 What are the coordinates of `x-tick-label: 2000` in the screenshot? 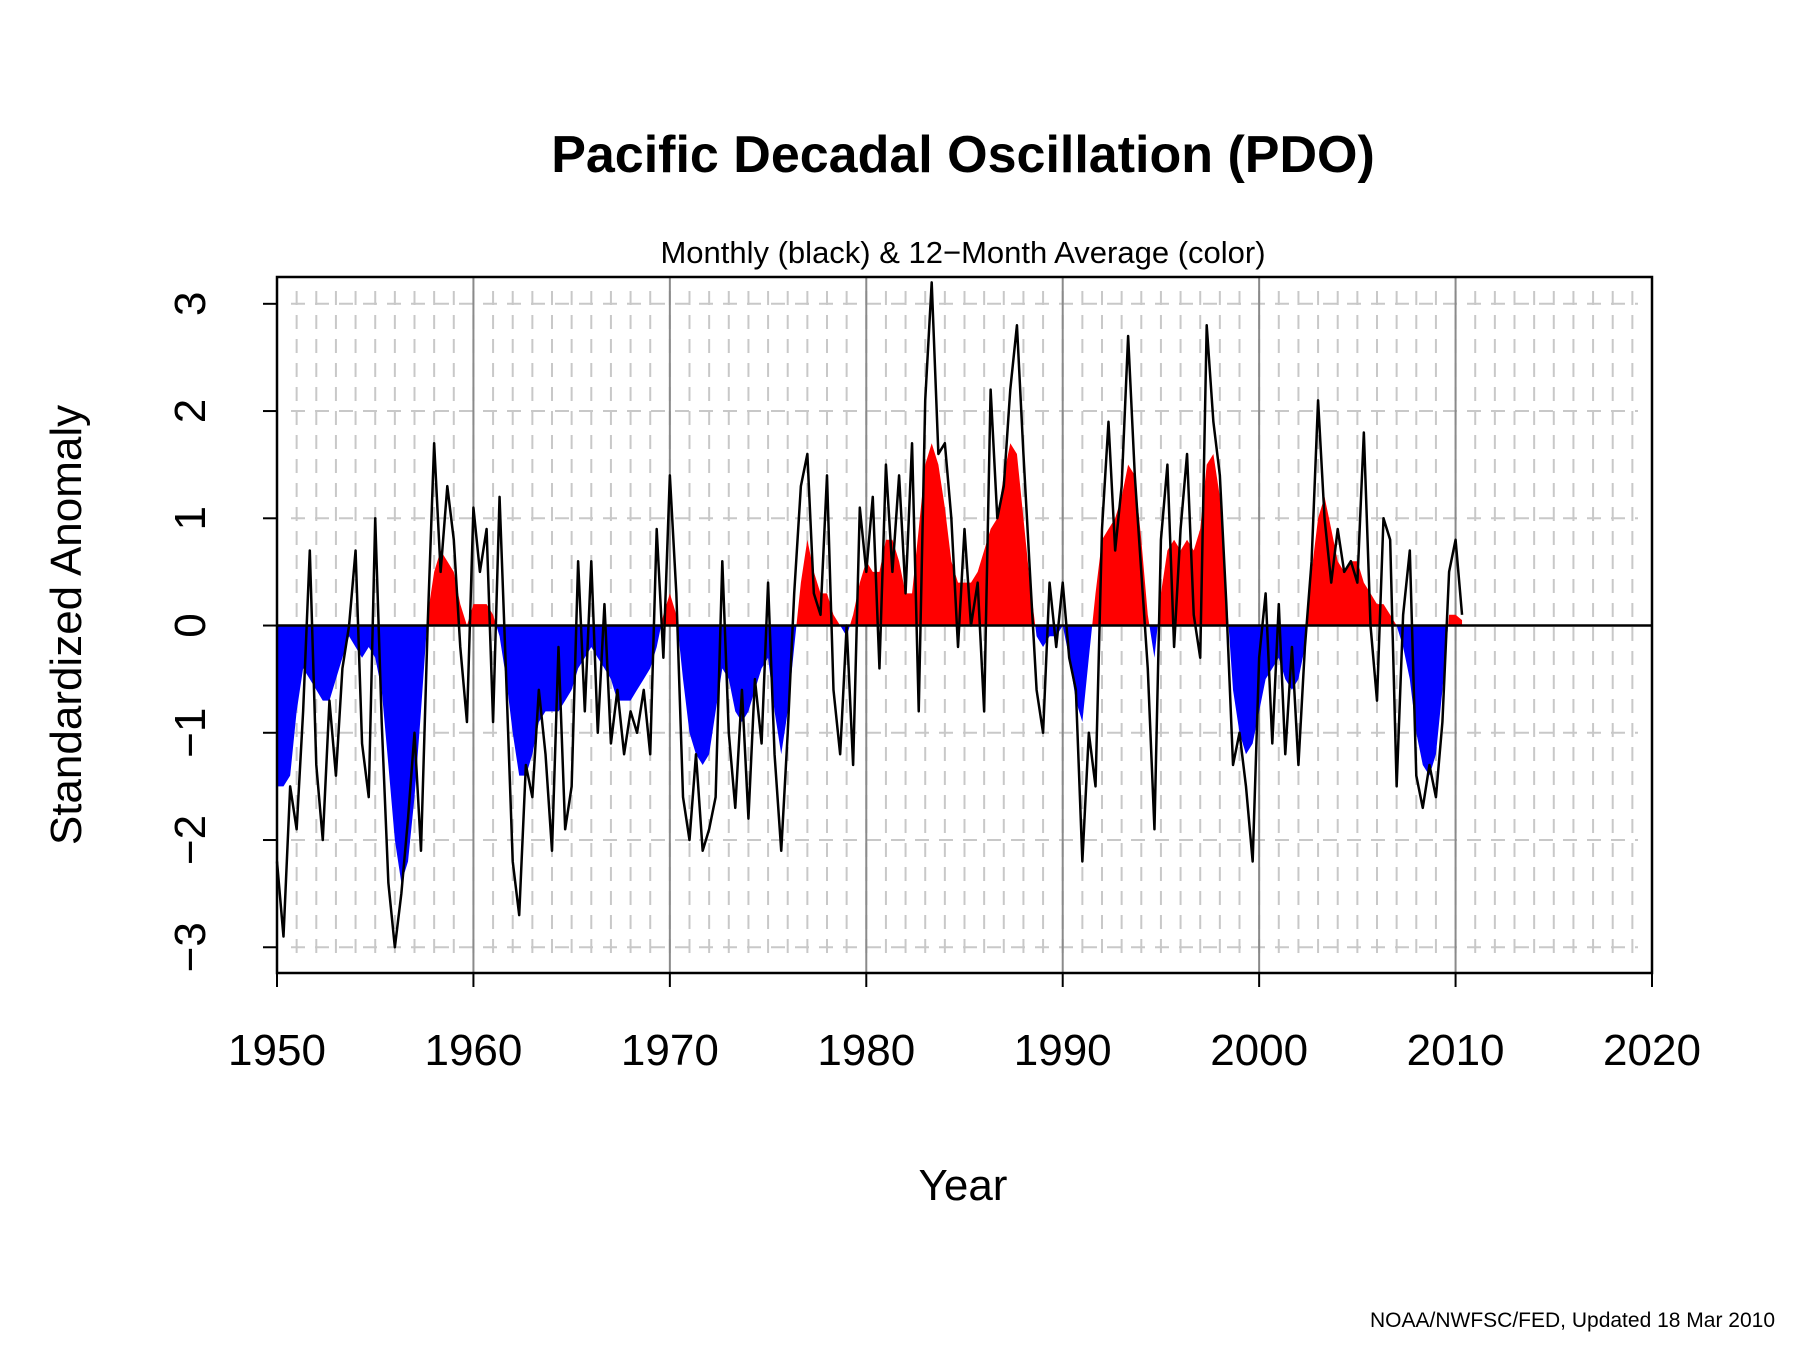 It's located at (1259, 1050).